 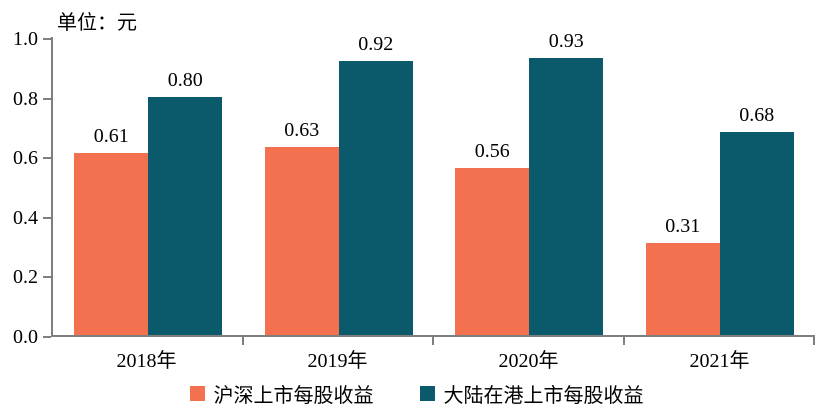 What do you see at coordinates (111, 136) in the screenshot?
I see `bar-value-label: 0.61` at bounding box center [111, 136].